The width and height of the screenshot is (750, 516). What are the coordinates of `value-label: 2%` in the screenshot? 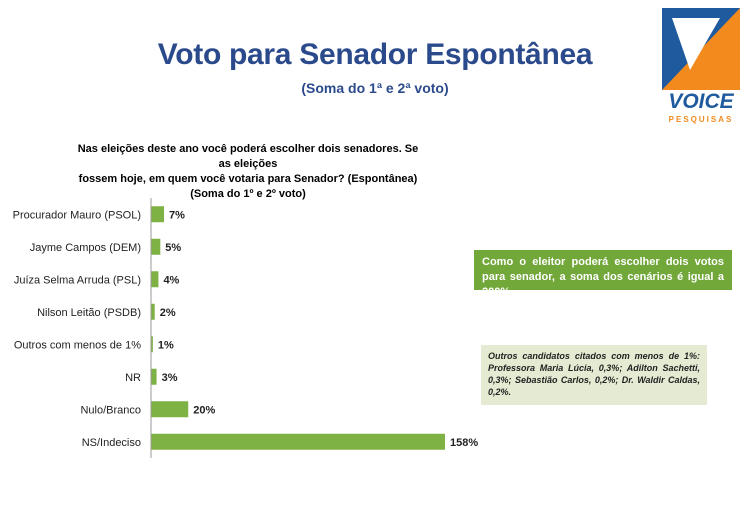 It's located at (168, 313).